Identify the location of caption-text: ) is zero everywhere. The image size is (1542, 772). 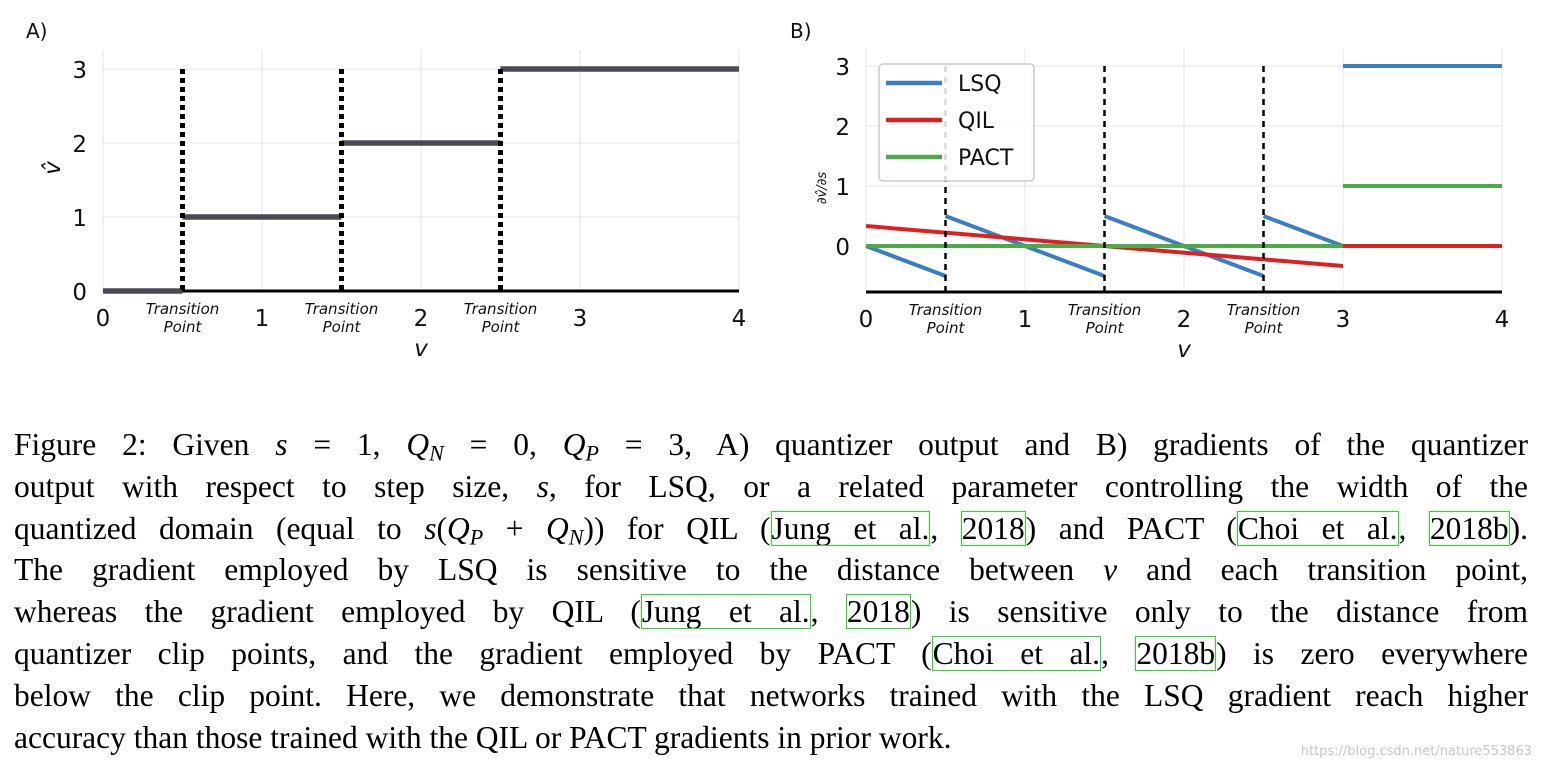
(1372, 653).